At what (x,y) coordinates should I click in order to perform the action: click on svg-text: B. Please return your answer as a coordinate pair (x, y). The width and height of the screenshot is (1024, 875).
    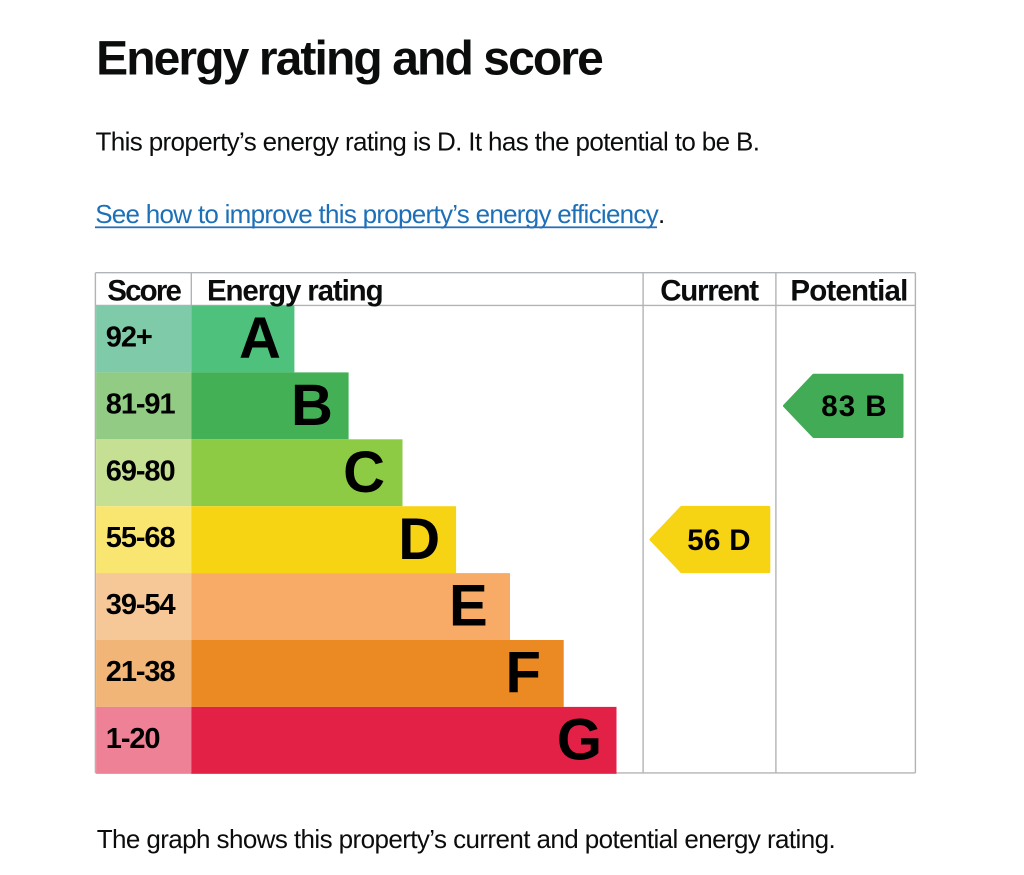
    Looking at the image, I should click on (312, 405).